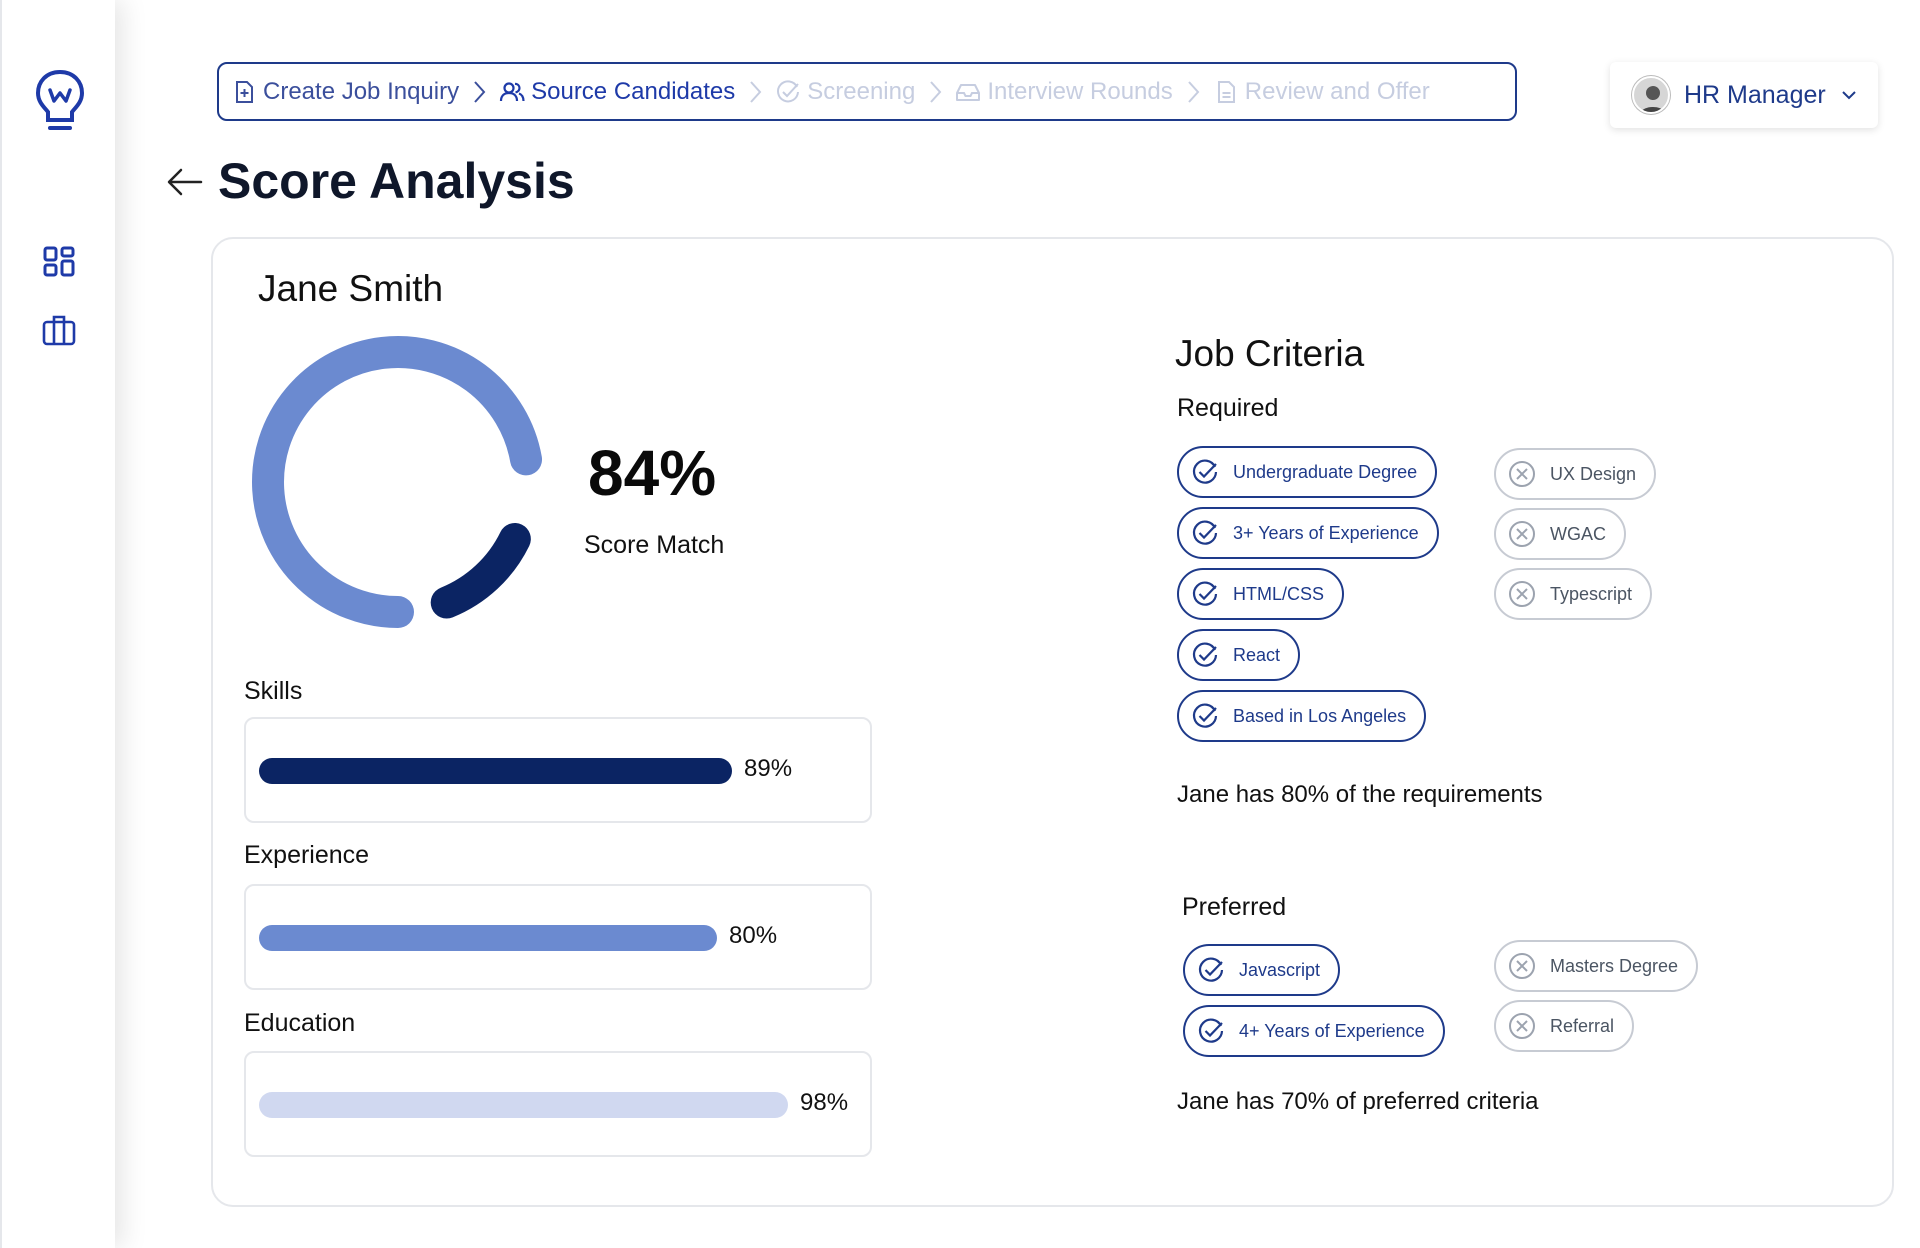 The width and height of the screenshot is (1920, 1248). I want to click on document-icon, so click(1226, 91).